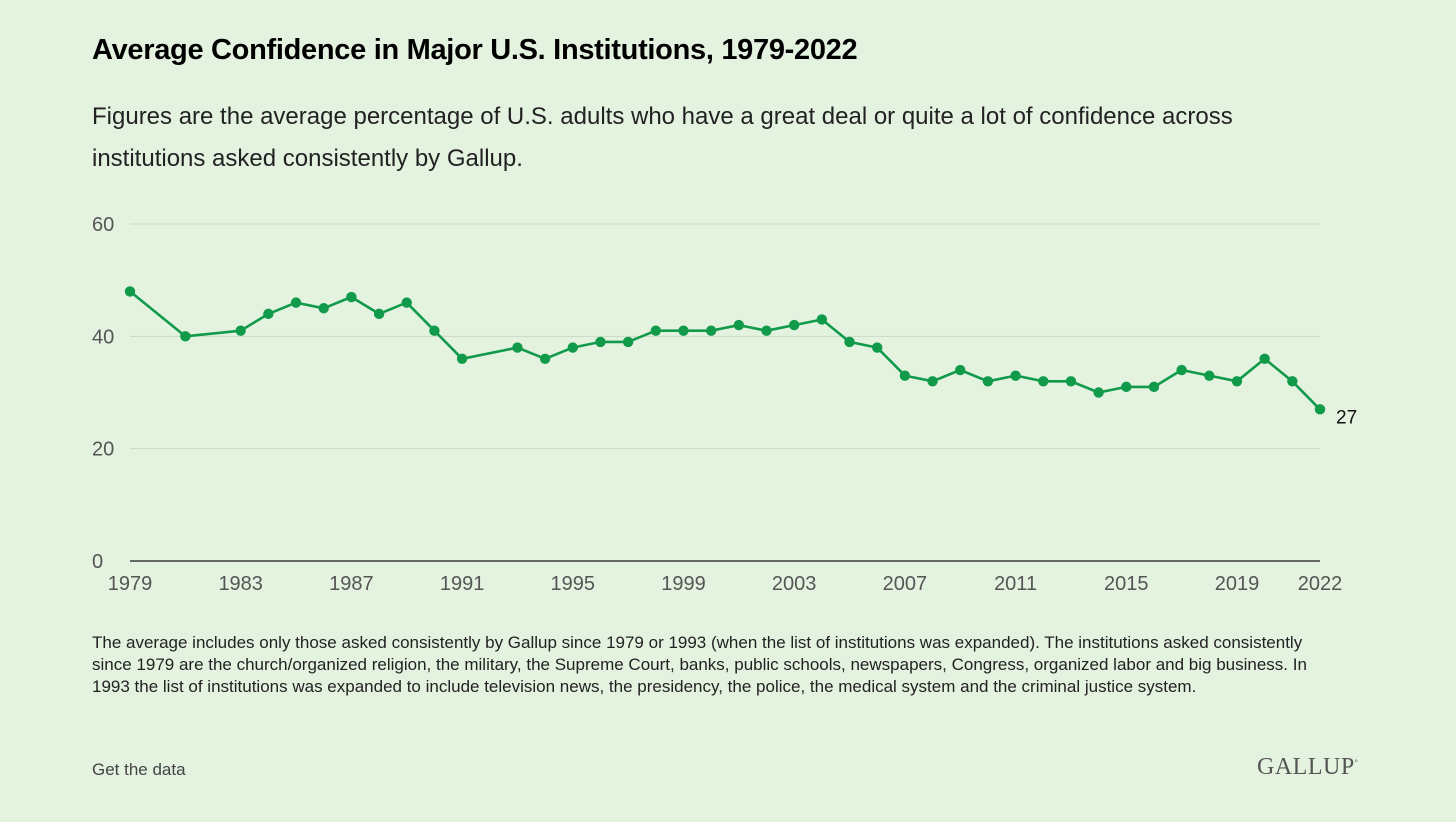 The height and width of the screenshot is (822, 1456). What do you see at coordinates (130, 584) in the screenshot?
I see `x-tick-label: 1979` at bounding box center [130, 584].